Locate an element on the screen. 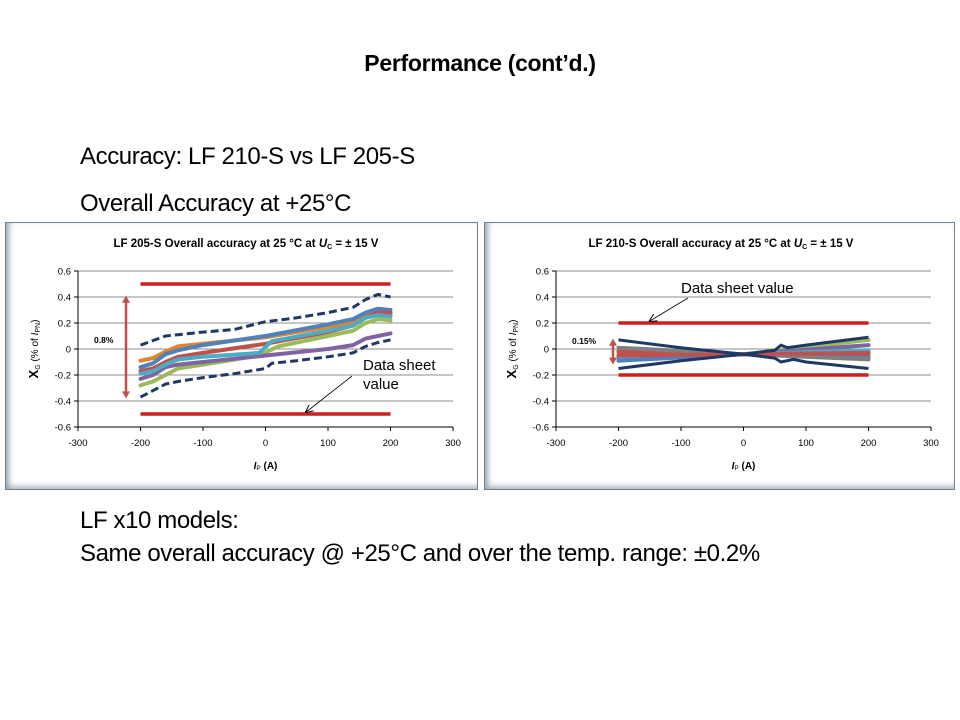 This screenshot has height=720, width=960. data-series-s6 is located at coordinates (265, 344).